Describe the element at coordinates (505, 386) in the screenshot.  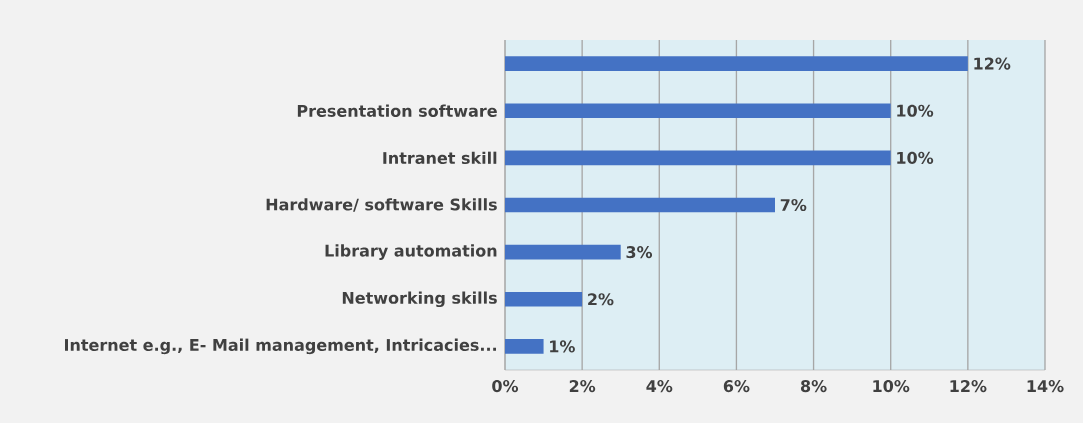
I see `x-tick-label: 0%` at that location.